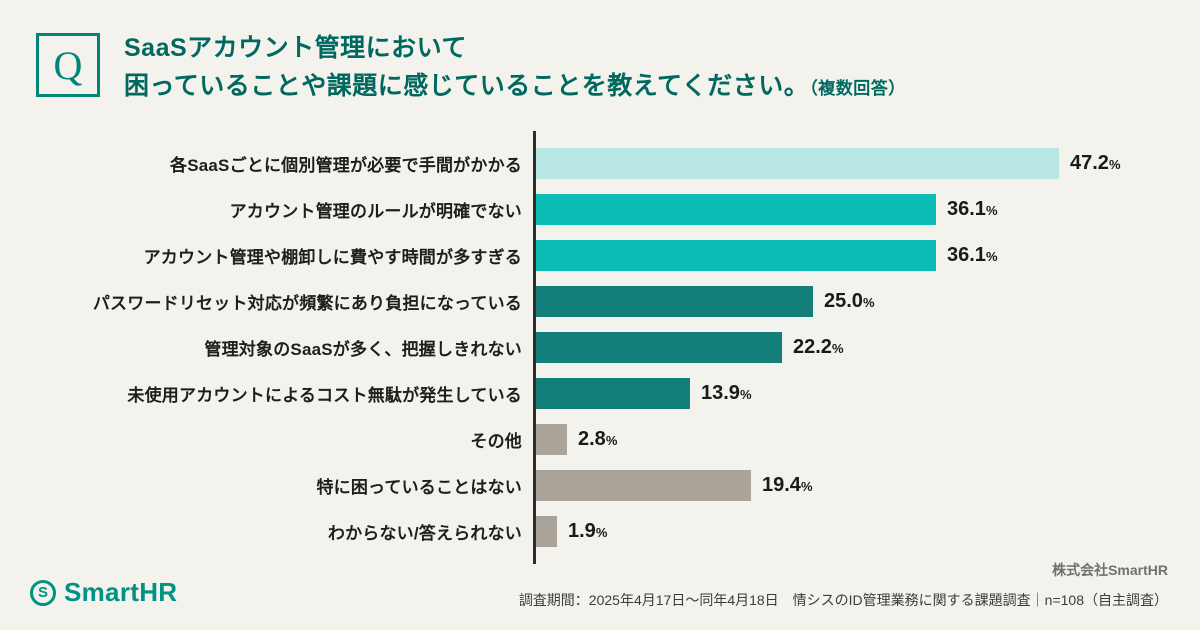 The width and height of the screenshot is (1200, 630). I want to click on bar-area: 19.4%, so click(674, 485).